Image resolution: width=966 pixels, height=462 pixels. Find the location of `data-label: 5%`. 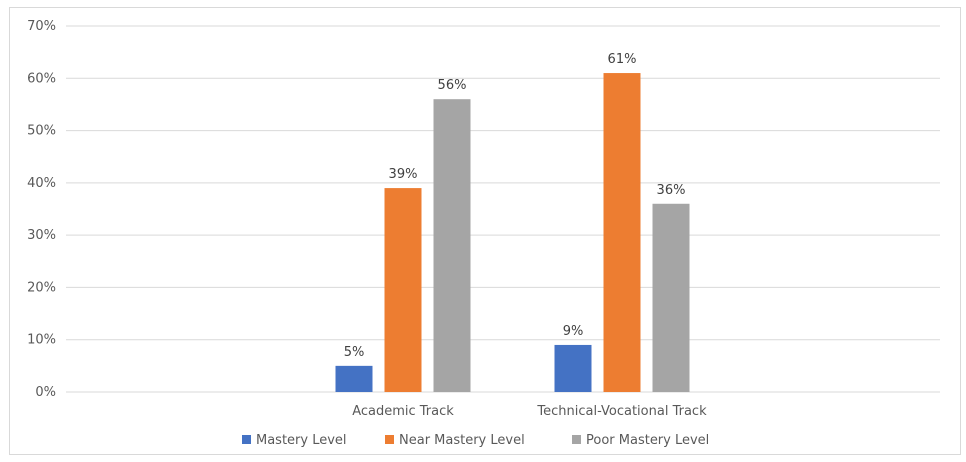

data-label: 5% is located at coordinates (354, 352).